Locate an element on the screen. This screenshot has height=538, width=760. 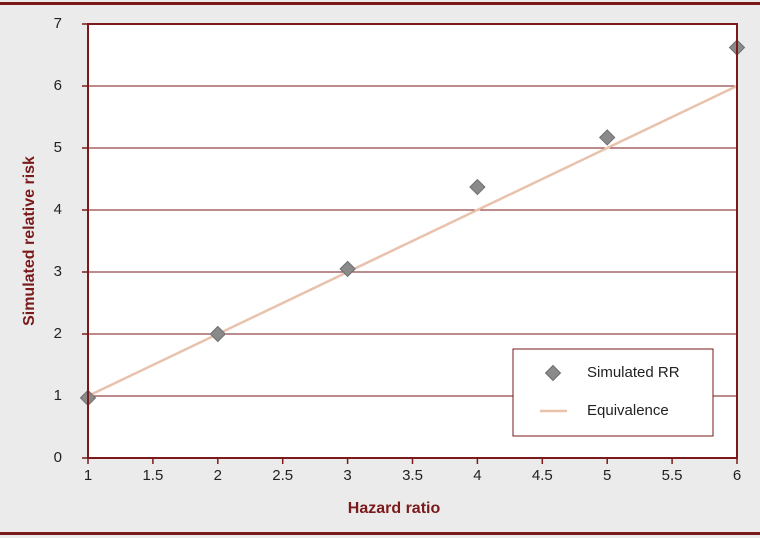
y-tick-label: 4 is located at coordinates (58, 209).